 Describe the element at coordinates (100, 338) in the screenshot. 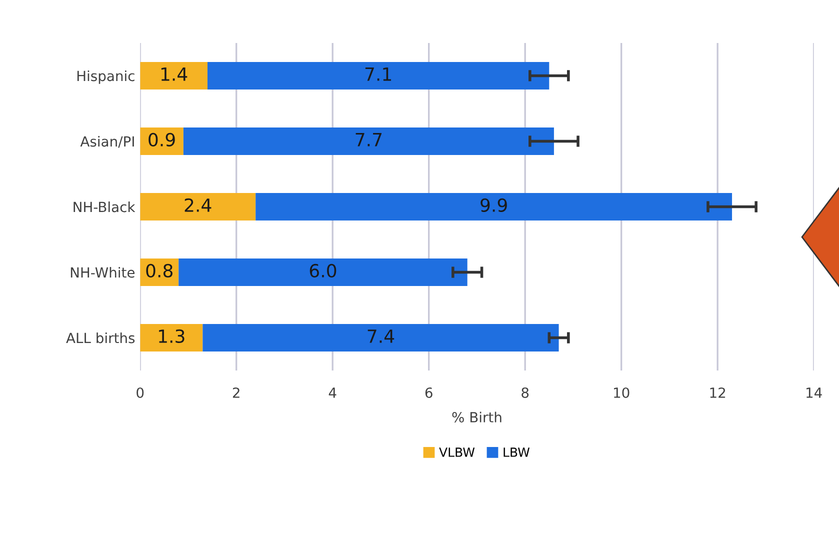

I see `y-tick-label: ALL births` at that location.